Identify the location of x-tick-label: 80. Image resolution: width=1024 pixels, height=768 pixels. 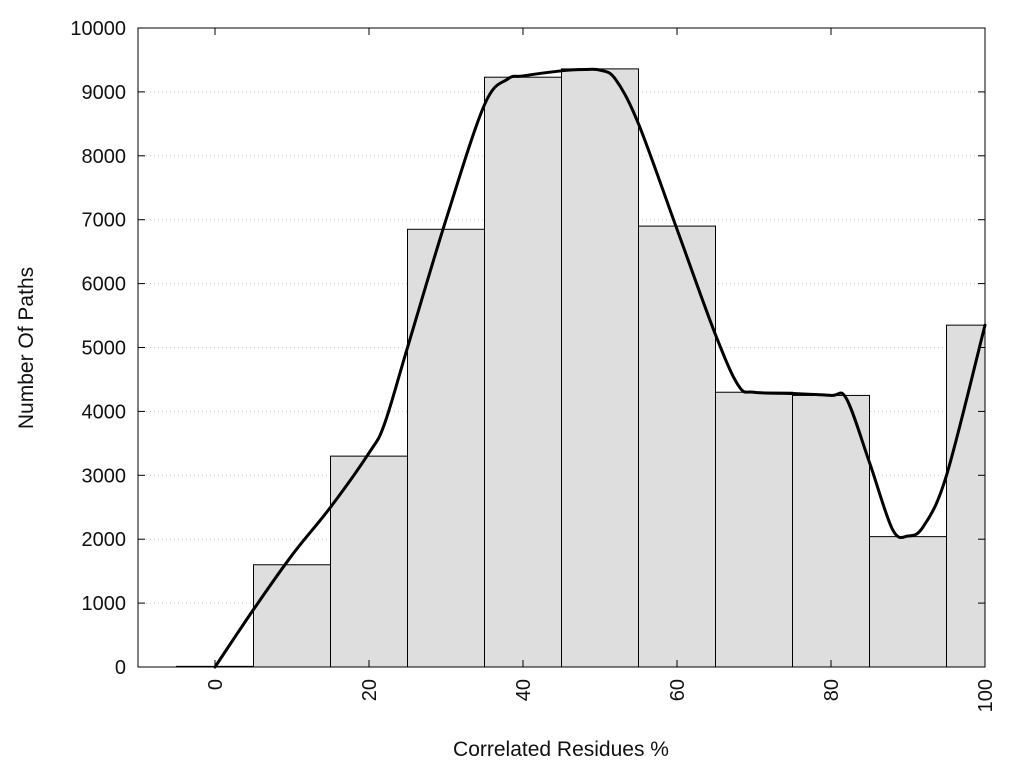
(832, 690).